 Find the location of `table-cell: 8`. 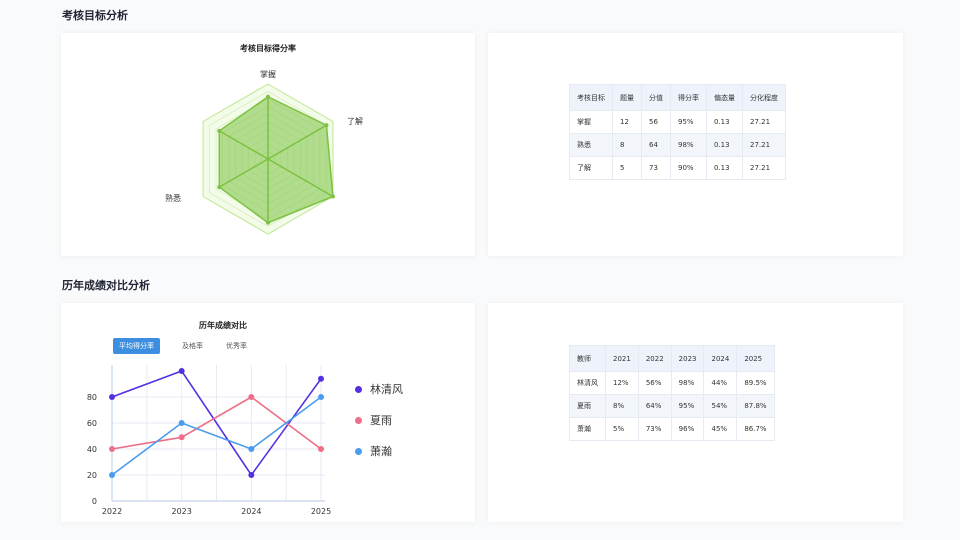

table-cell: 8 is located at coordinates (627, 145).